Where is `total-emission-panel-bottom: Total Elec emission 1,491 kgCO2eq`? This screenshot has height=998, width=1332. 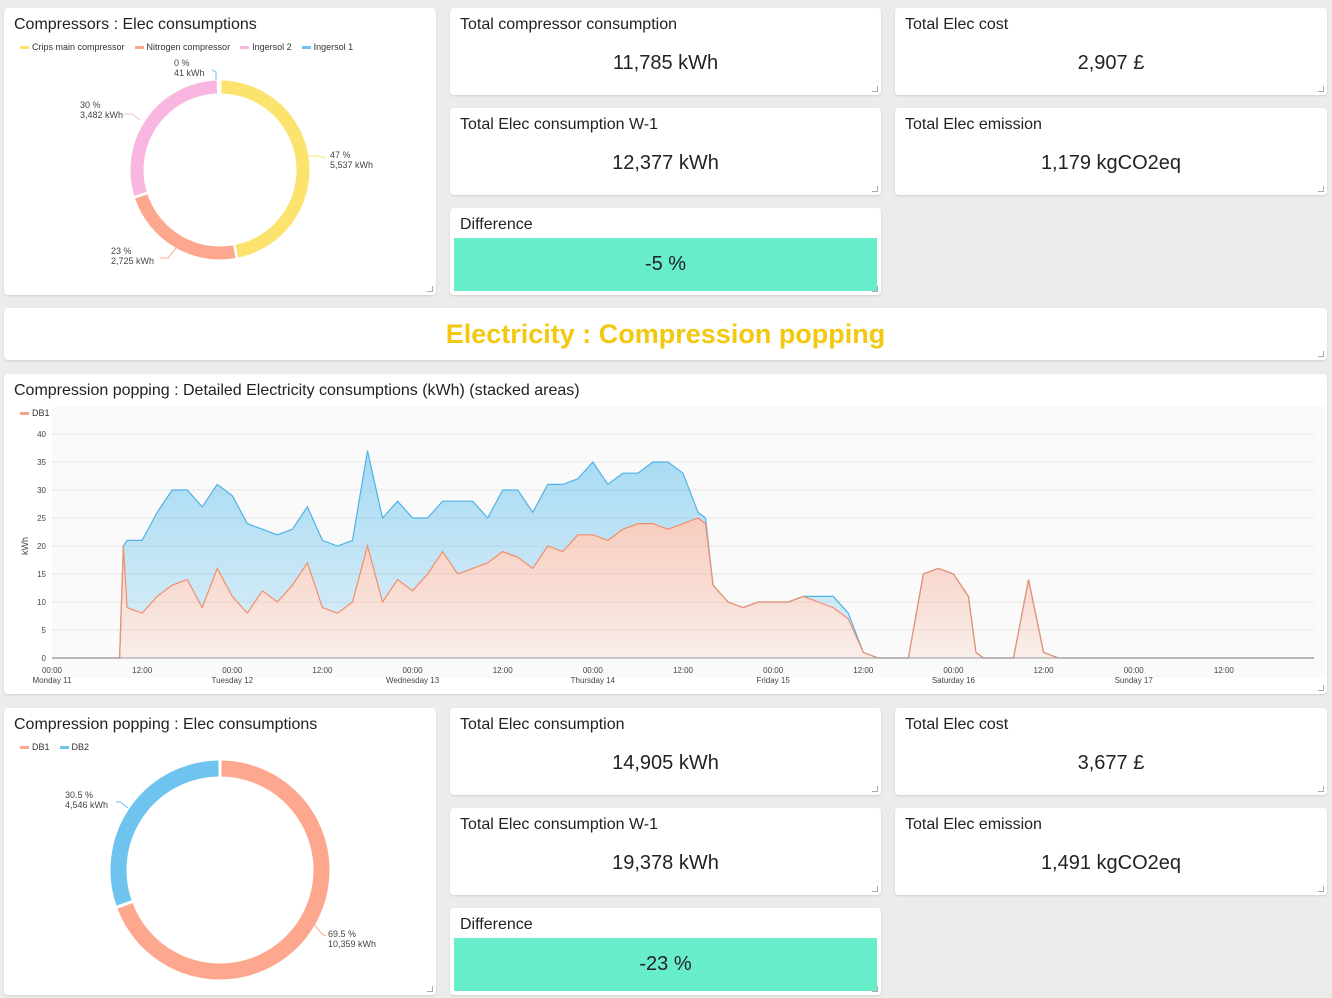
total-emission-panel-bottom: Total Elec emission 1,491 kgCO2eq is located at coordinates (1111, 851).